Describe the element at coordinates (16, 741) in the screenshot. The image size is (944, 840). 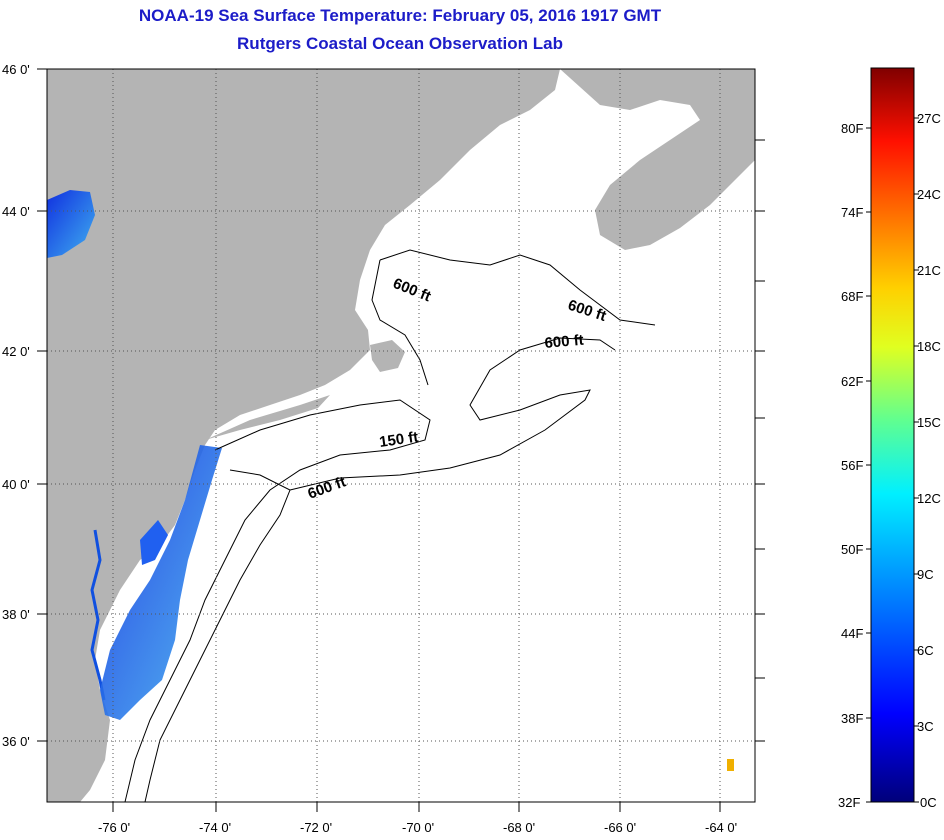
I see `lat-label-5: 36 0'` at that location.